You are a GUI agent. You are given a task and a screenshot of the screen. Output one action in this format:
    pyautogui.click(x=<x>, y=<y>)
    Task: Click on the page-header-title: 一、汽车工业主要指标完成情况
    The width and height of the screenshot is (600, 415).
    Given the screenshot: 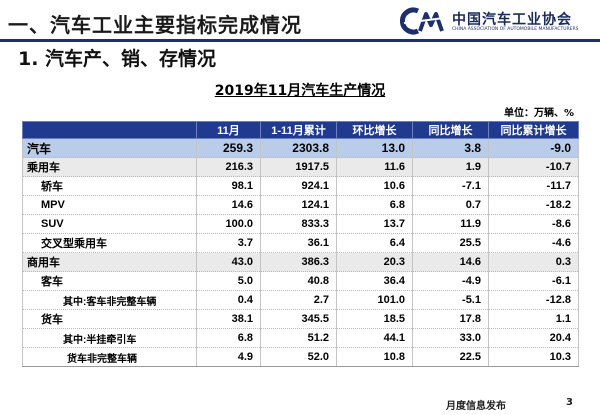 What is the action you would take?
    pyautogui.click(x=155, y=25)
    